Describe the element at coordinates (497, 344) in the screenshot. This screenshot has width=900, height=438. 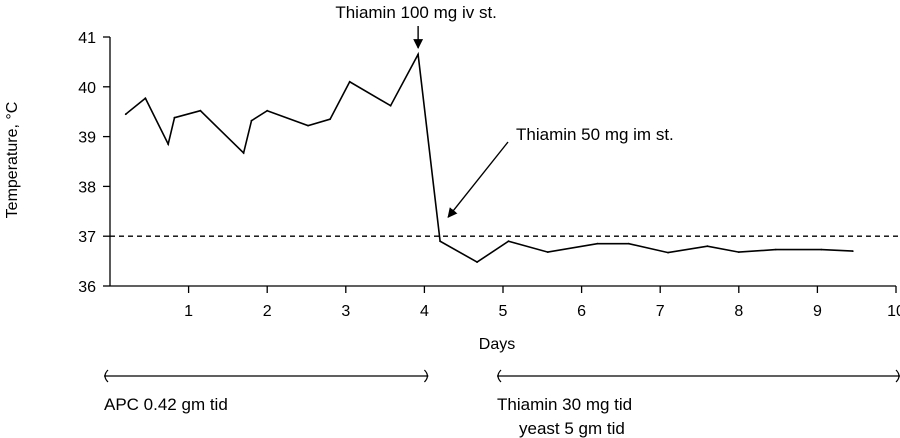
I see `x-axis-label: Days` at that location.